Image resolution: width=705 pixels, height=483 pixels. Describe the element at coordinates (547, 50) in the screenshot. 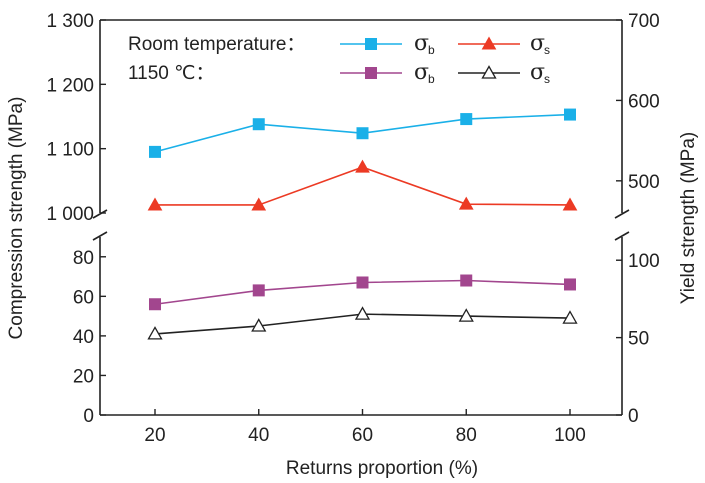

I see `legend-subscript-rt_sigma_s: s` at that location.